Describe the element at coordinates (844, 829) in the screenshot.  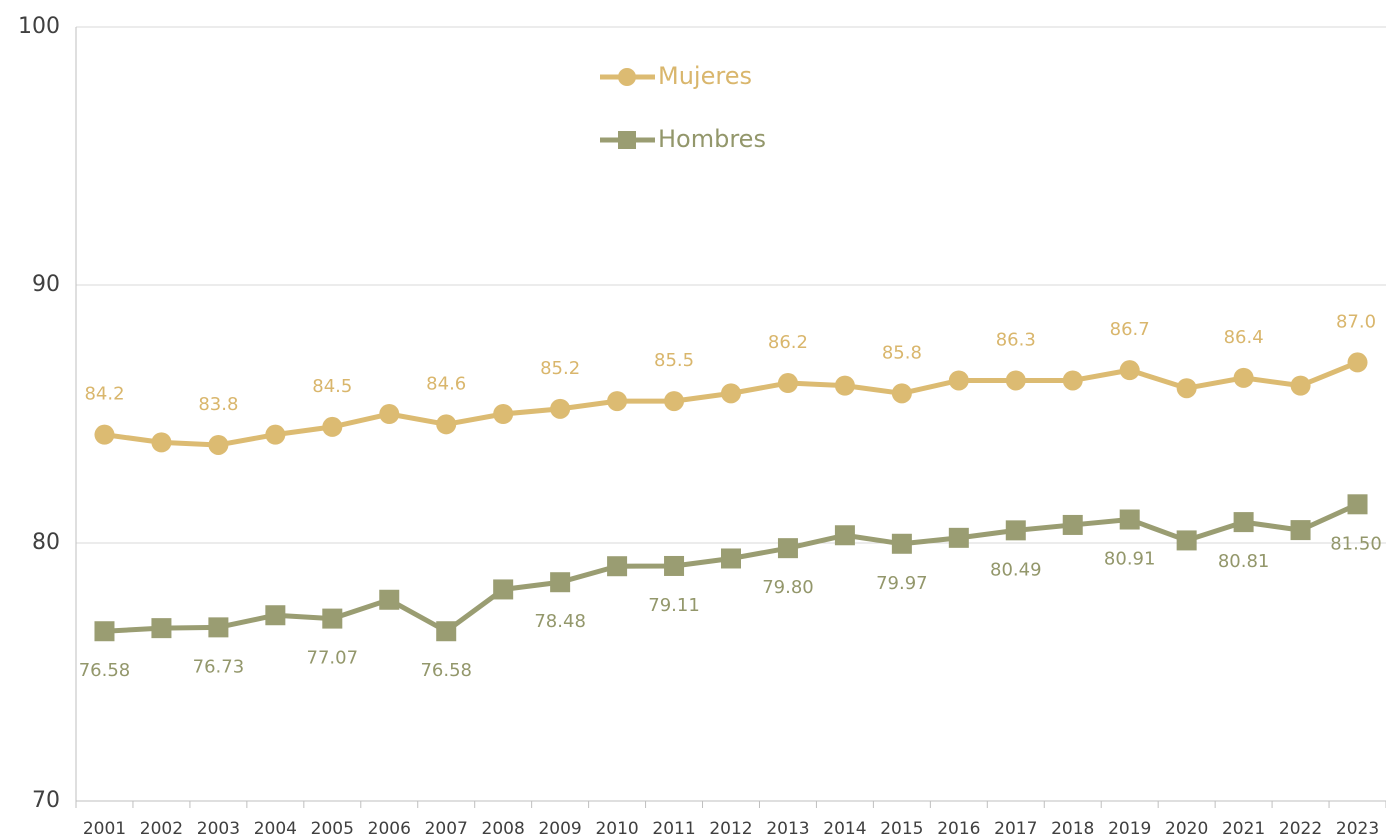
I see `x-tick-label: 2014` at that location.